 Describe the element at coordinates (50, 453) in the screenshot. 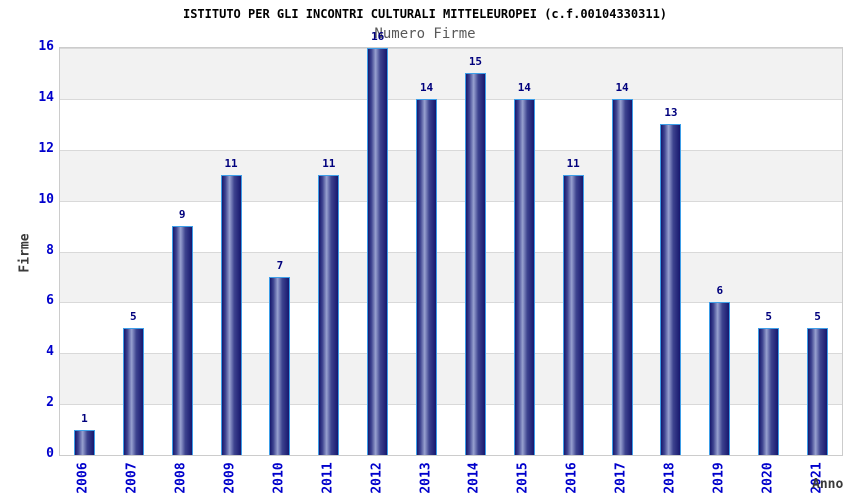

I see `y-tick-label: 0` at that location.